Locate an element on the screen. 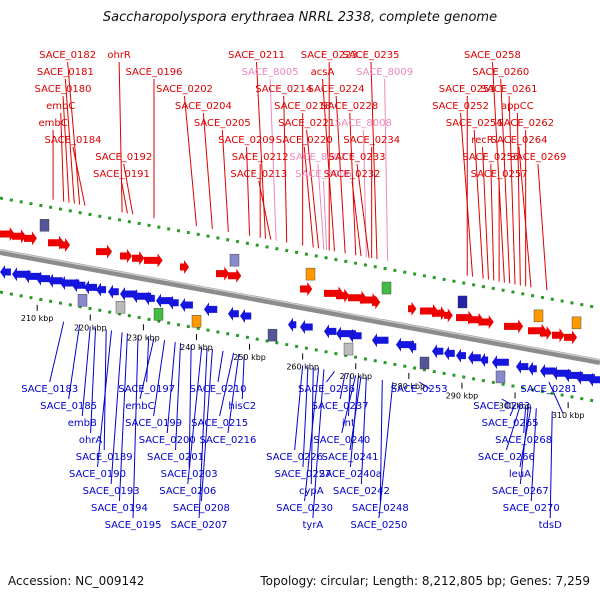 This screenshot has width=600, height=600. scale-tick-label: 240 kbp is located at coordinates (196, 347).